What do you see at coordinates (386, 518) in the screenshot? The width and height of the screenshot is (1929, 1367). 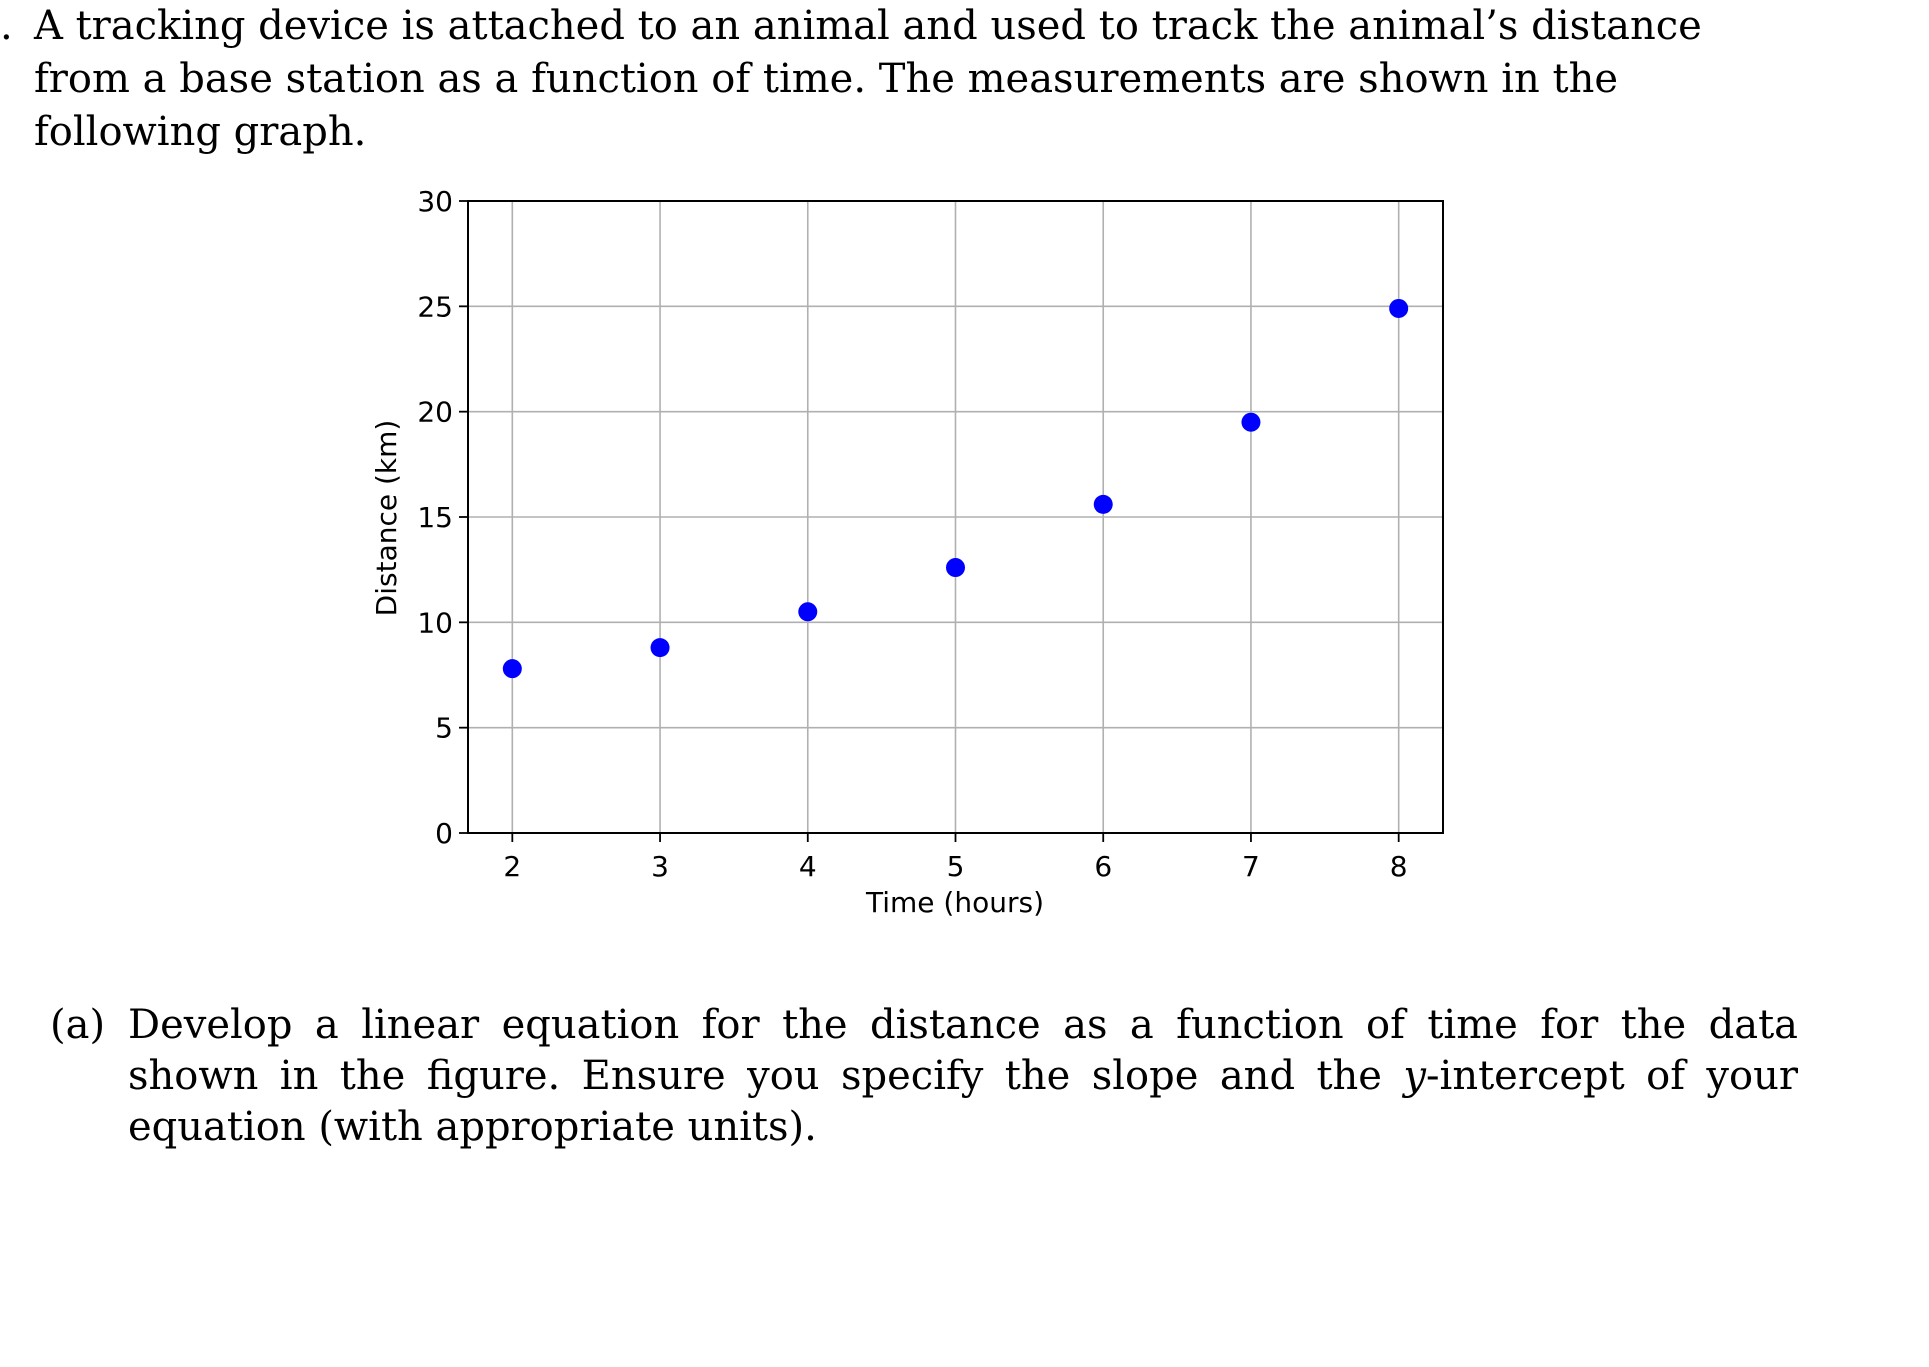 I see `y-axis-label: Distance (km)` at bounding box center [386, 518].